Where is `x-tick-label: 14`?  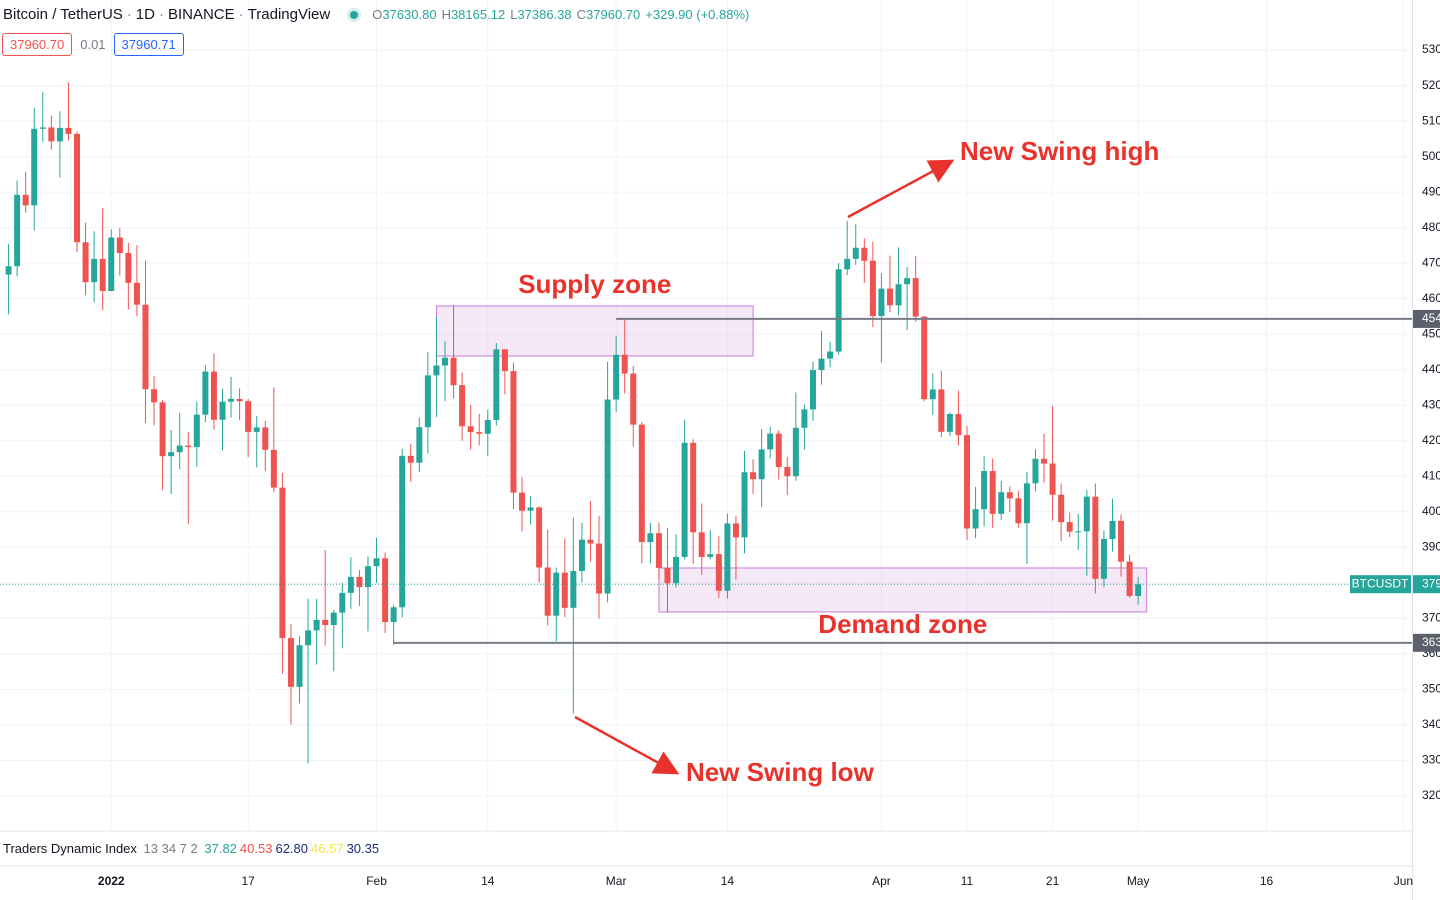
x-tick-label: 14 is located at coordinates (728, 881).